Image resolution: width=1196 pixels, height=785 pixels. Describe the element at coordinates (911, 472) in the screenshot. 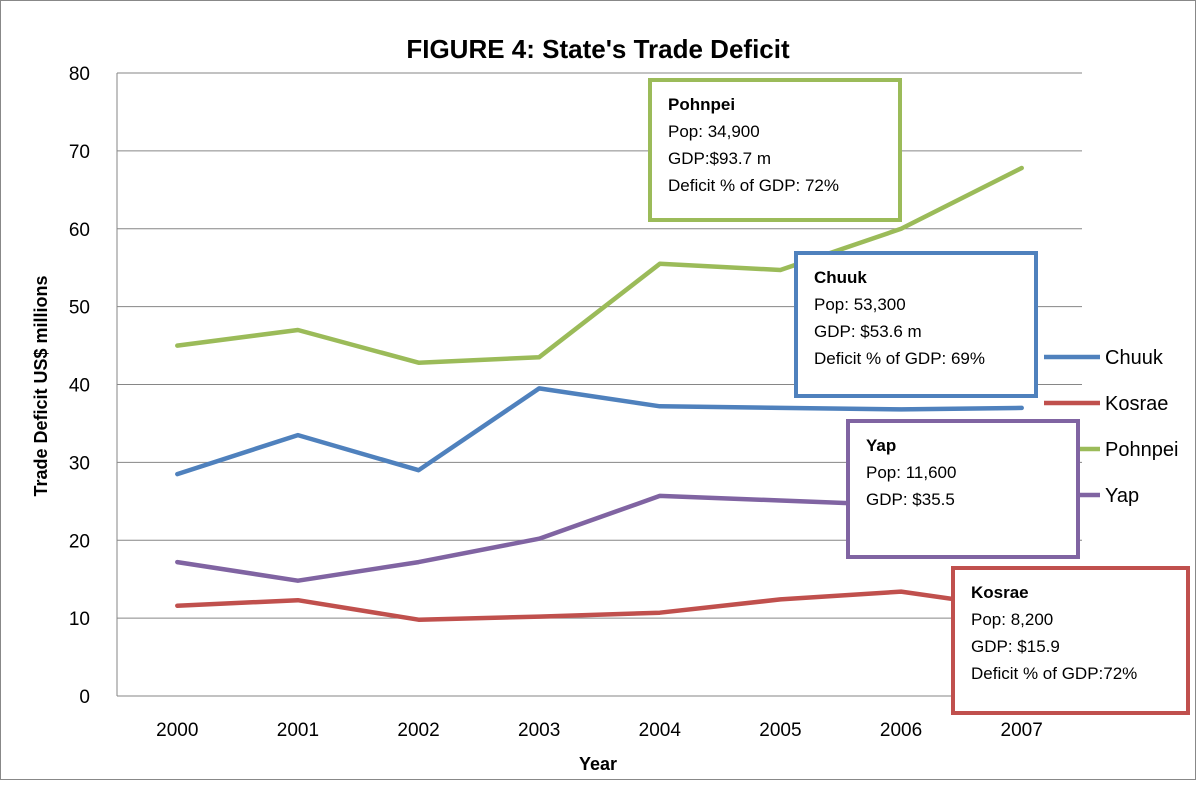

I see `annotation-line-yap: Pop: 11,600` at that location.